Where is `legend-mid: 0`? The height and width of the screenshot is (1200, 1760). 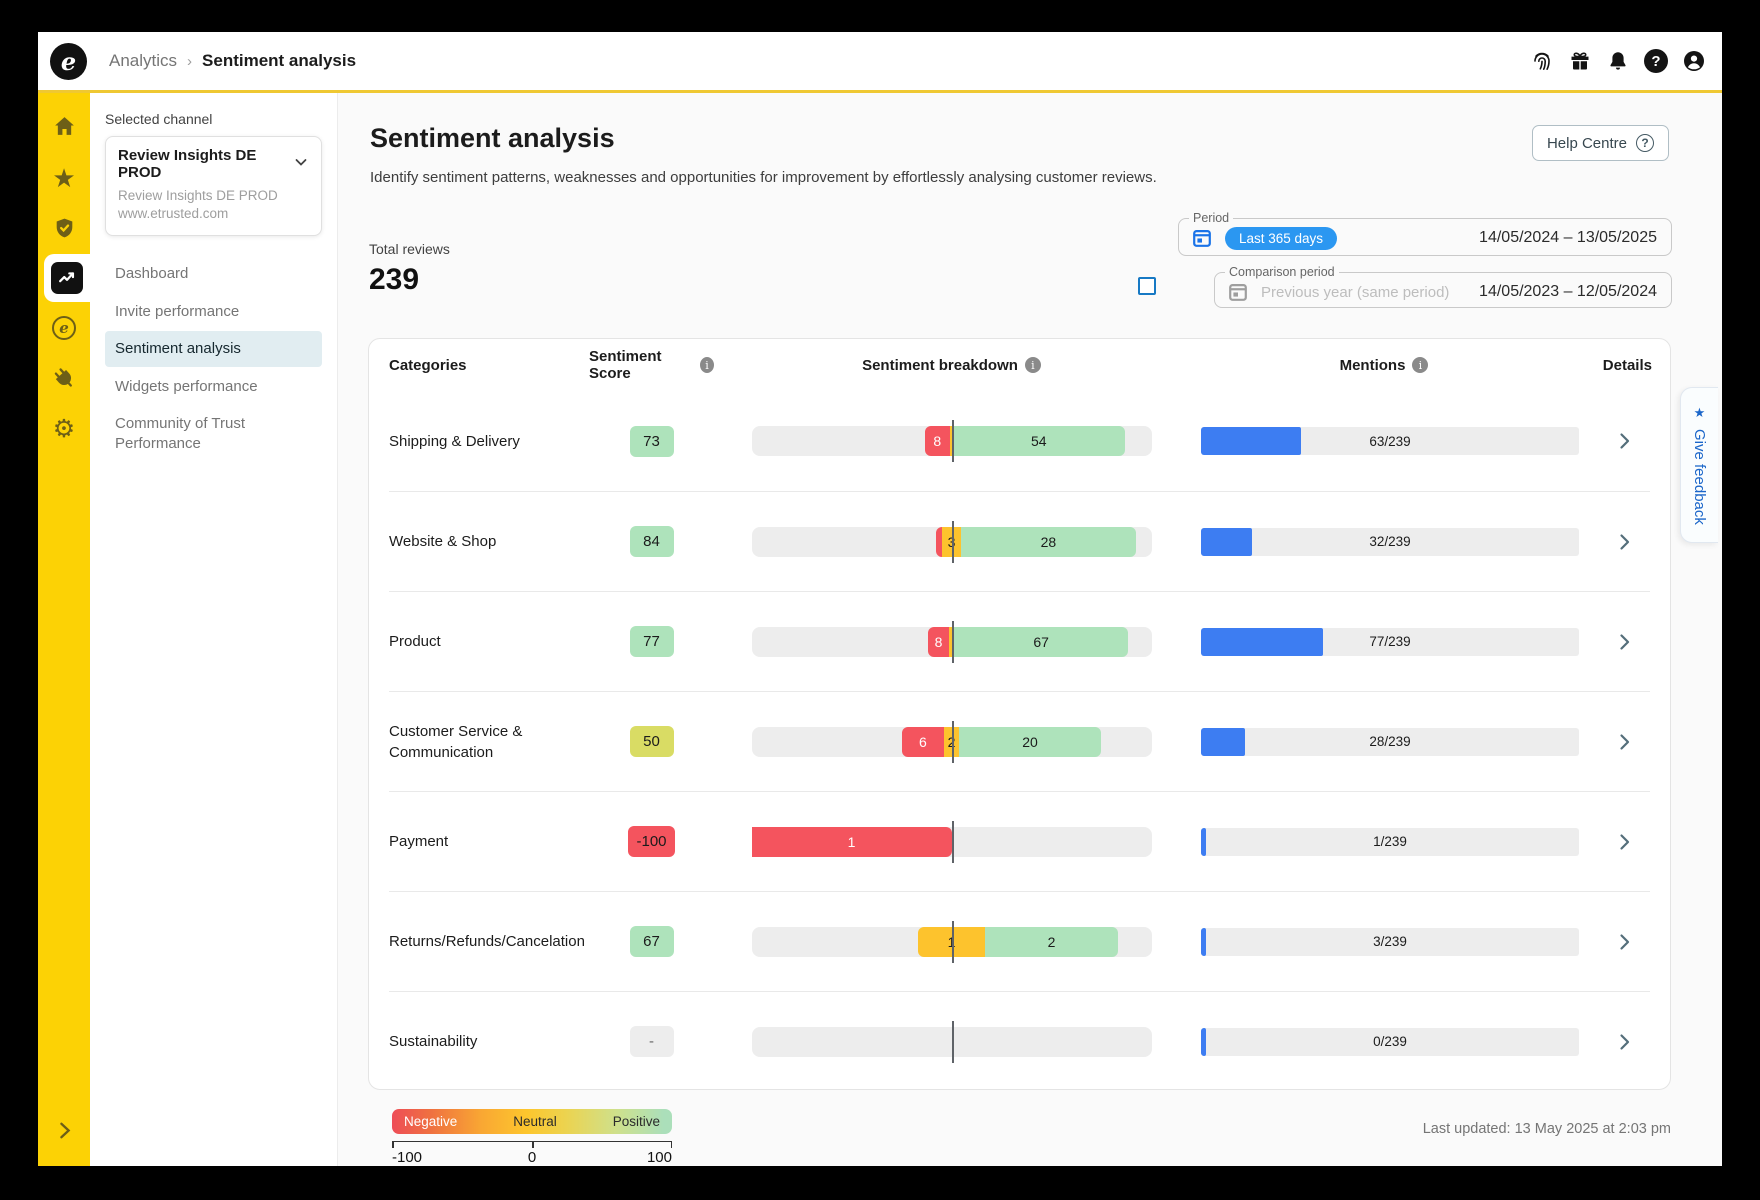 legend-mid: 0 is located at coordinates (532, 1157).